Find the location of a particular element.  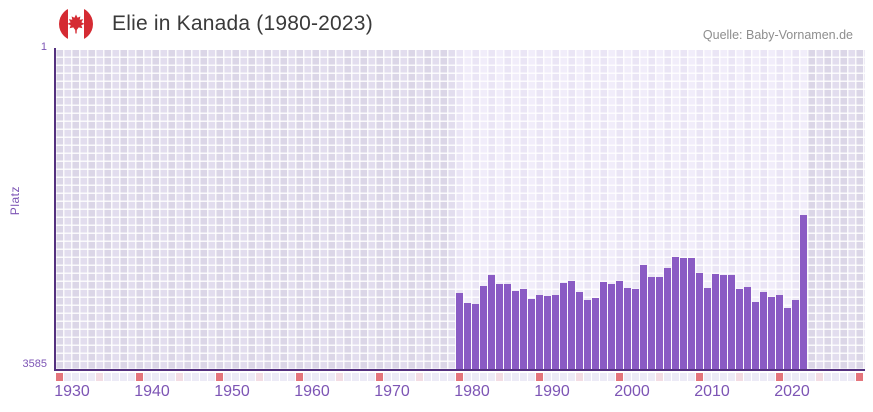

year-tick-2011 is located at coordinates (707, 377).